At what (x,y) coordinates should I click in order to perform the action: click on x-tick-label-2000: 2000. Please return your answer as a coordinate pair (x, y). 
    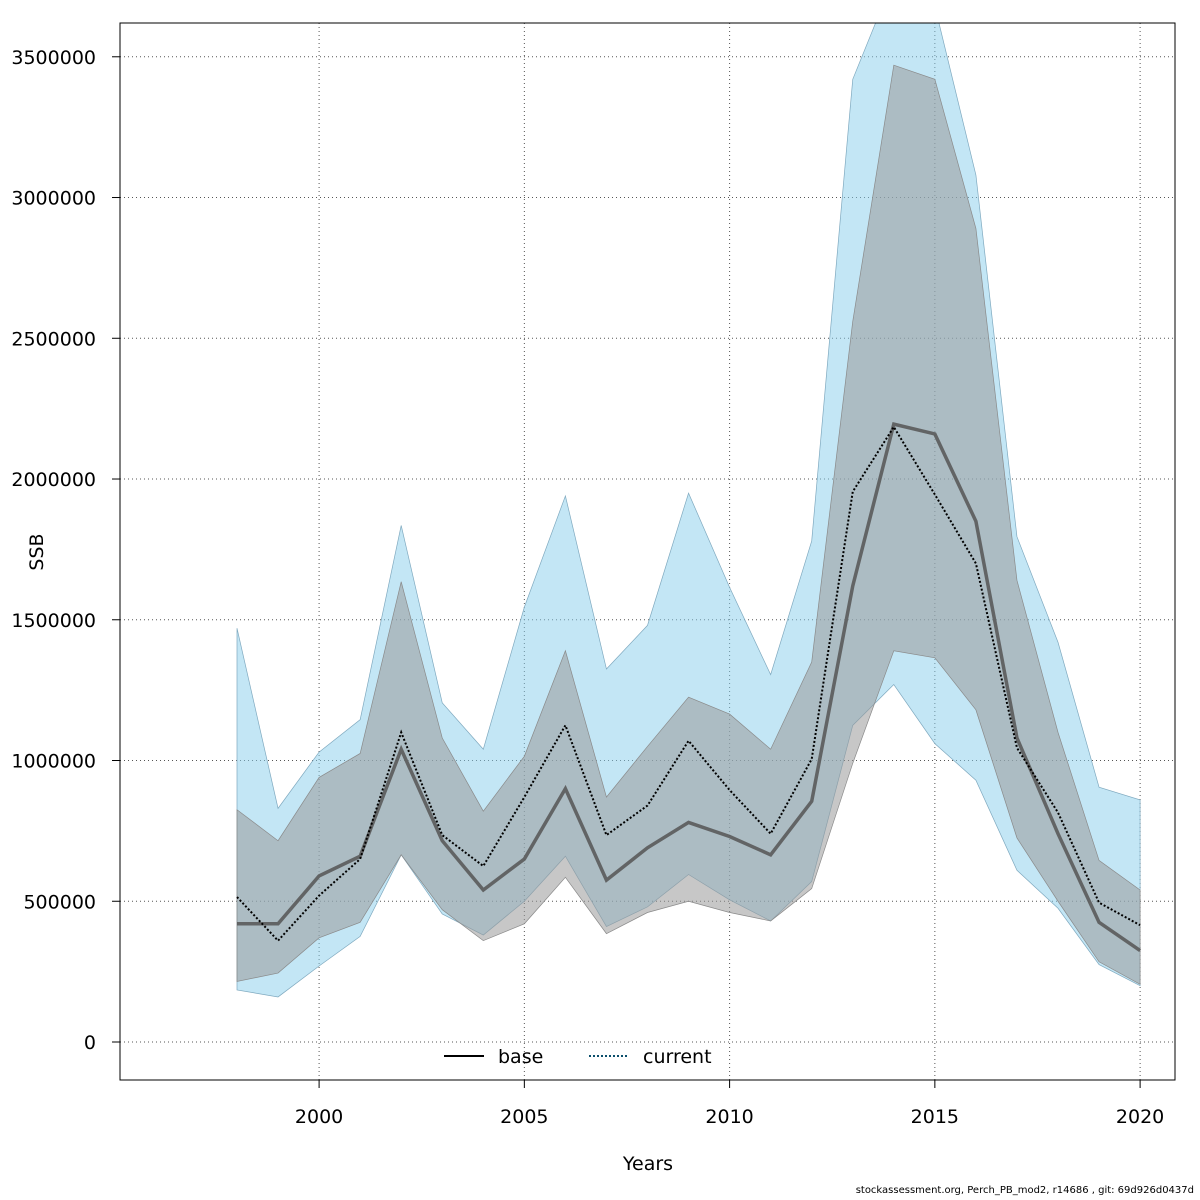
    Looking at the image, I should click on (319, 1117).